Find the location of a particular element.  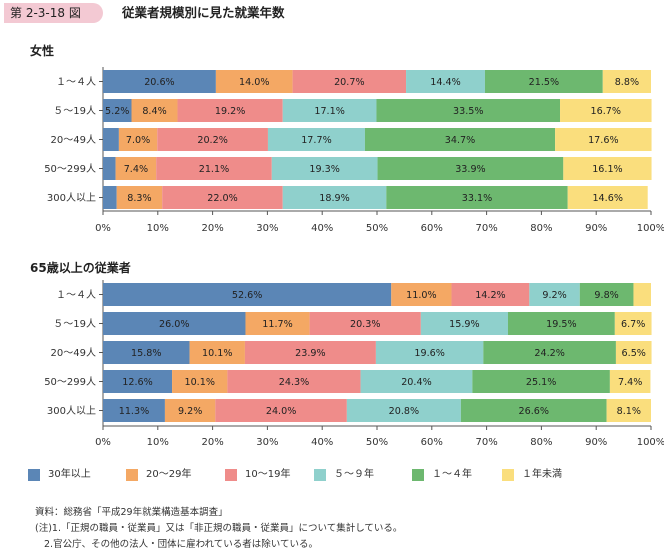

x-tick-label: 70% is located at coordinates (486, 442).